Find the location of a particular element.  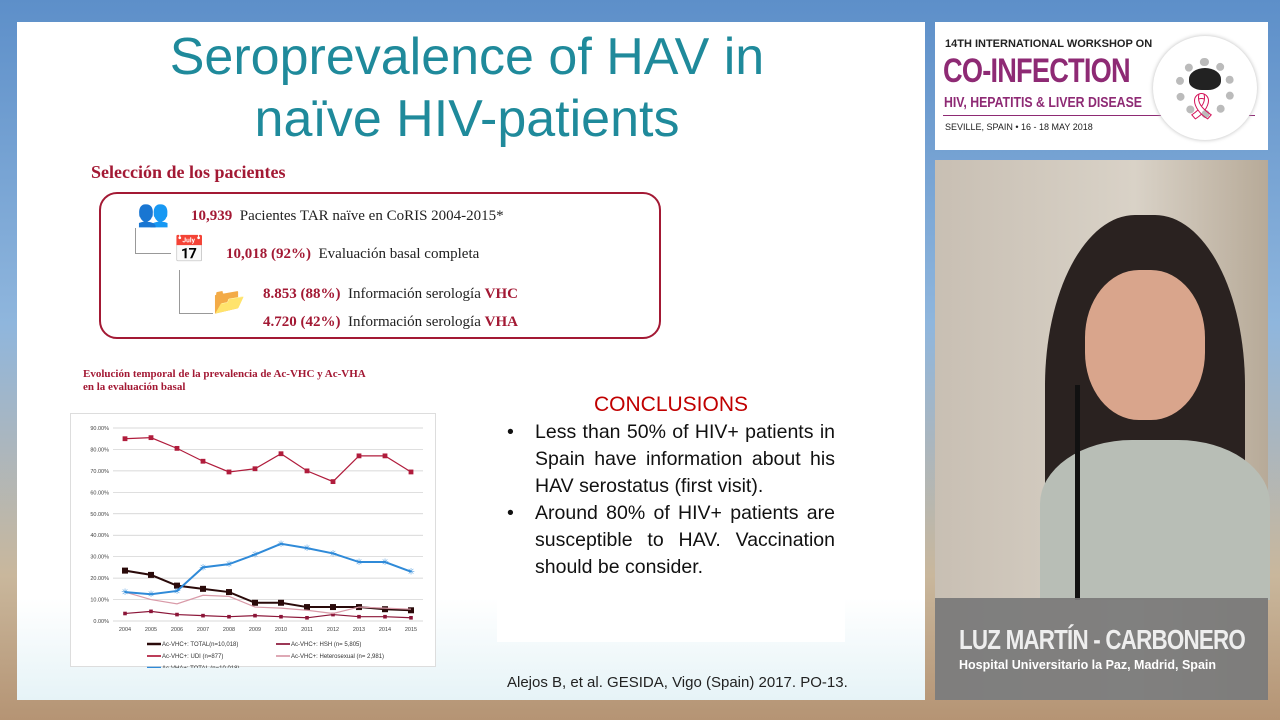

x-tick-label: 2015 is located at coordinates (411, 630).